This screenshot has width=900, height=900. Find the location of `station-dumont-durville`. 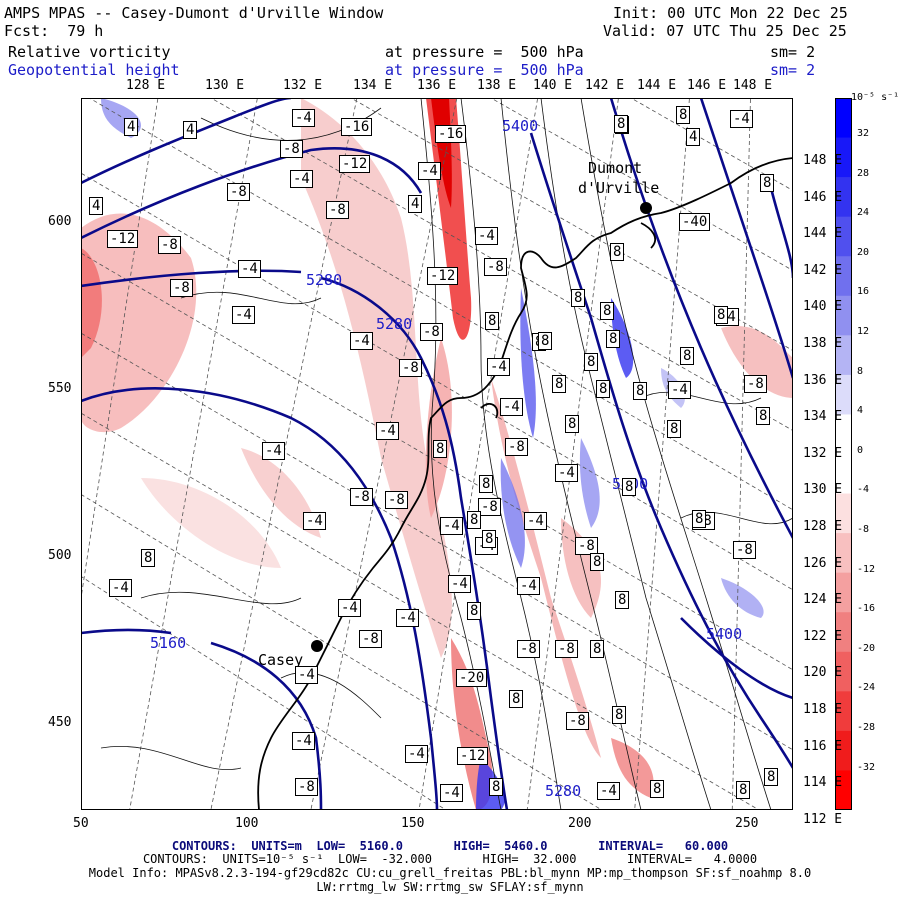

station-dumont-durville is located at coordinates (646, 208).